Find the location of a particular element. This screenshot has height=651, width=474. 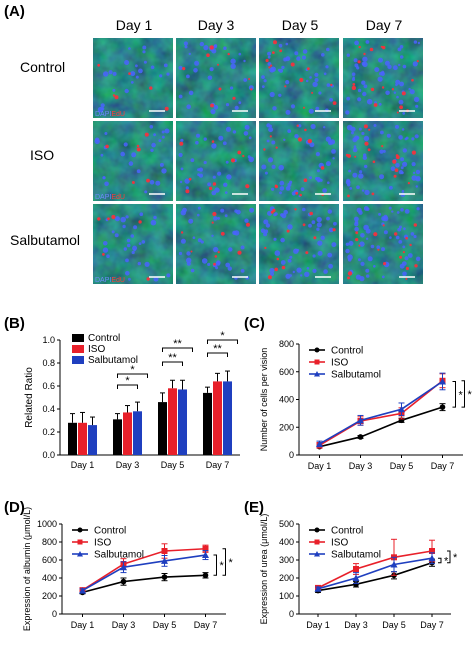

micrograph-texture is located at coordinates (383, 78).